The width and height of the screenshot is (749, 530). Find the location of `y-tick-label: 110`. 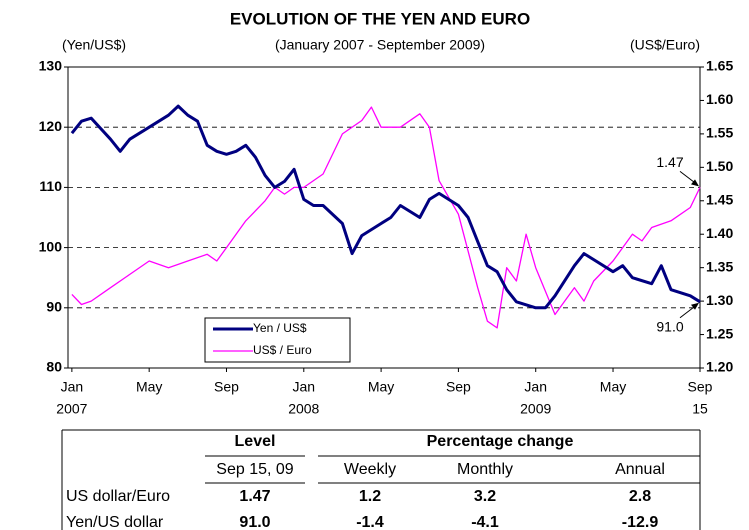

y-tick-label: 110 is located at coordinates (50, 186).